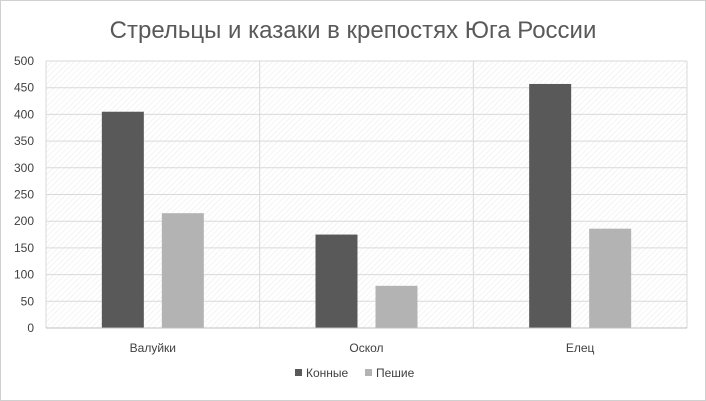  Describe the element at coordinates (355, 373) in the screenshot. I see `legend: Конные Пешие` at that location.